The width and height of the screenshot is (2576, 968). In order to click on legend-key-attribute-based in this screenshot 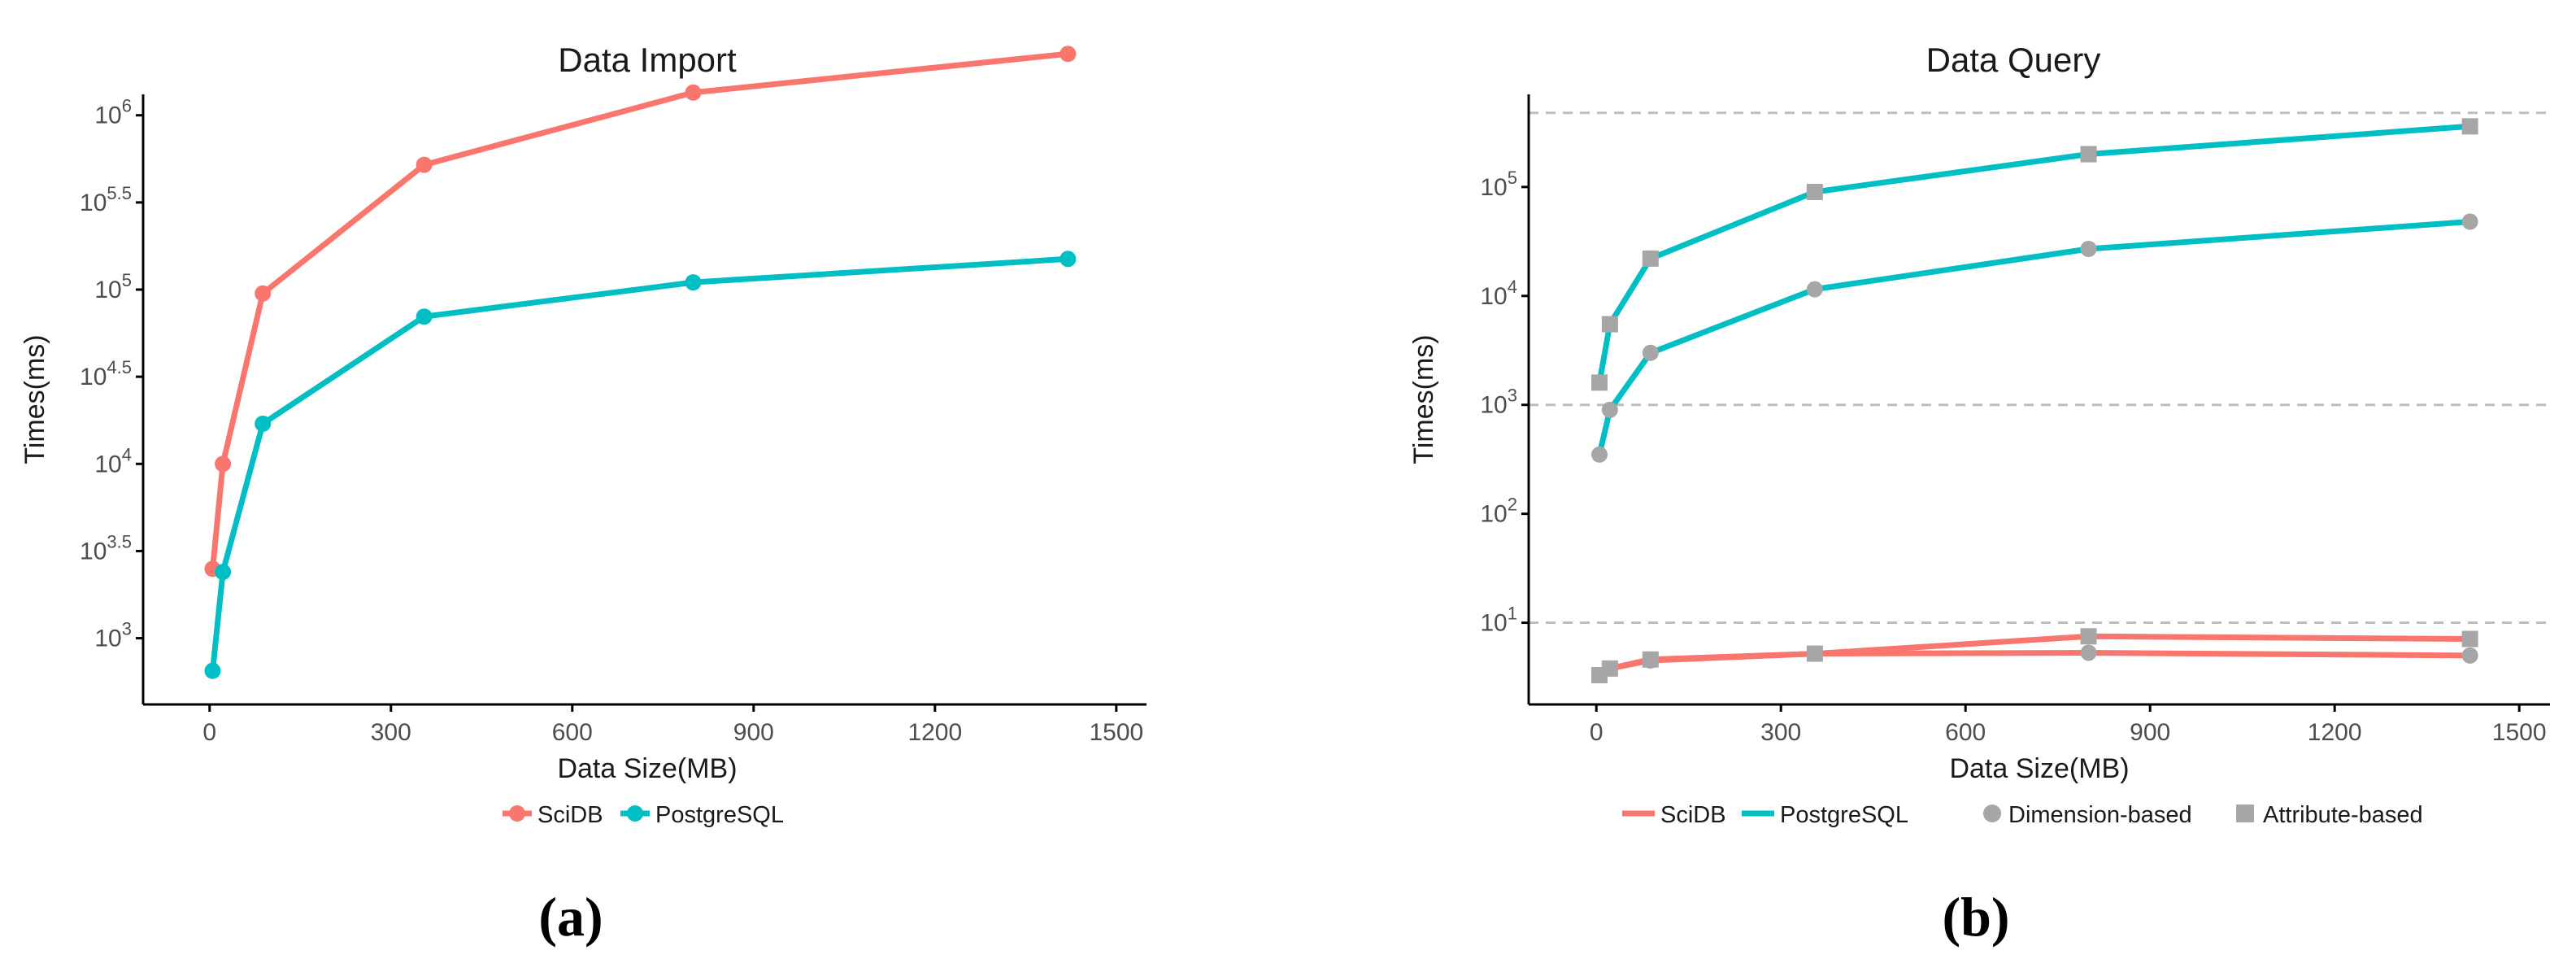, I will do `click(2245, 813)`.